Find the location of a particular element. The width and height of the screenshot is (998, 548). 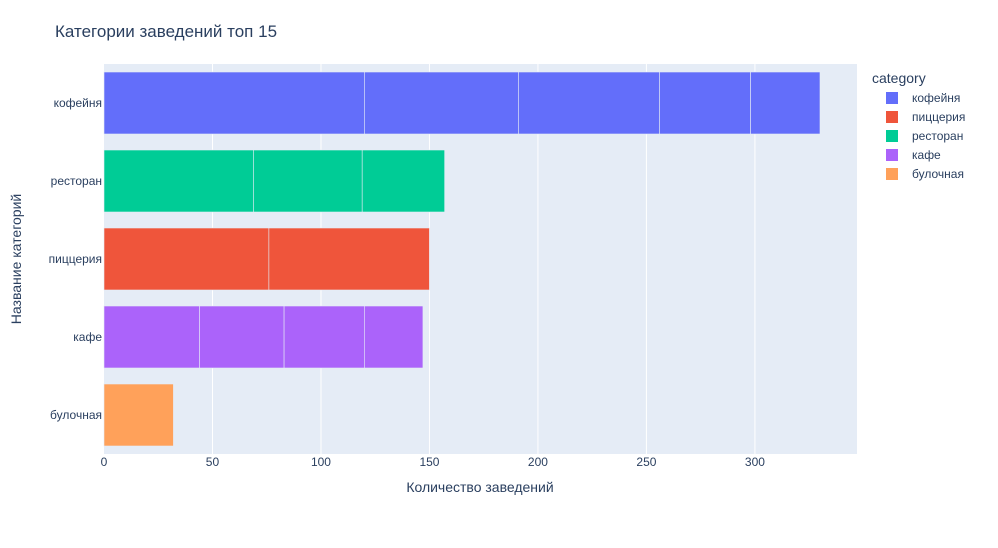

x-tick-label: 50 is located at coordinates (213, 462).